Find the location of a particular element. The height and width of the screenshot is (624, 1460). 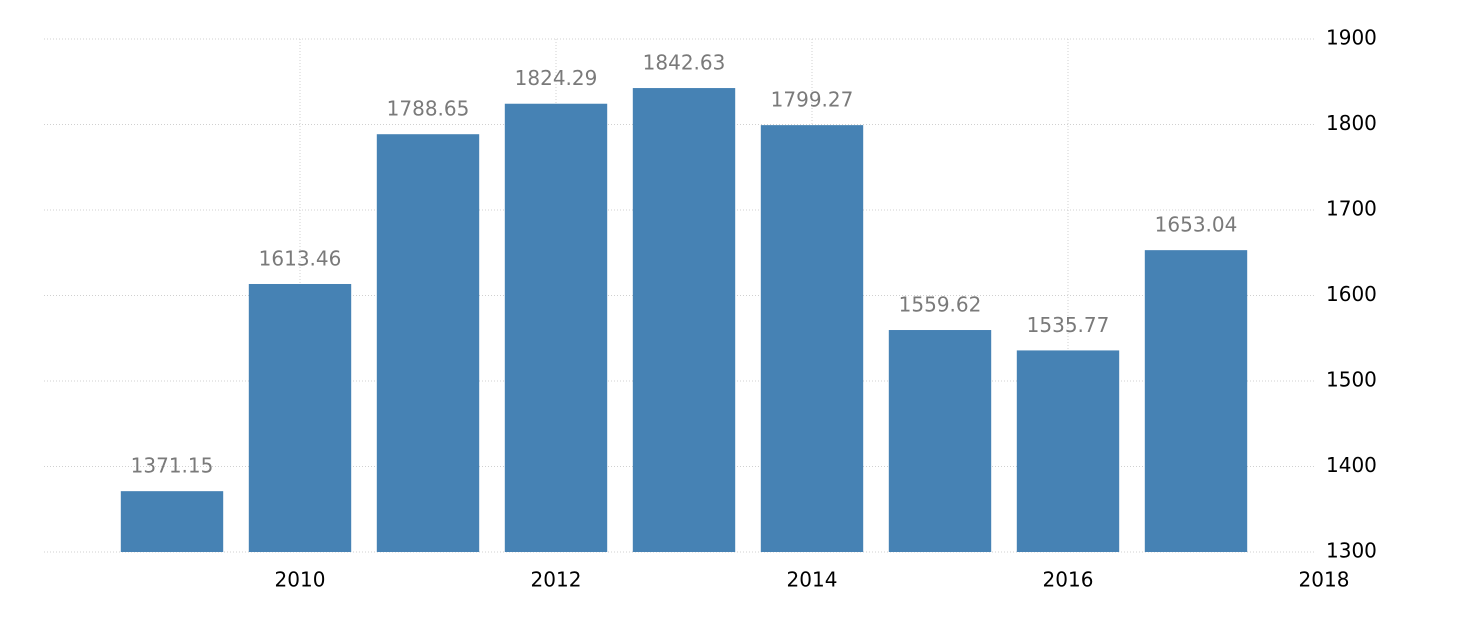

value-label: 1371.15 is located at coordinates (172, 466).